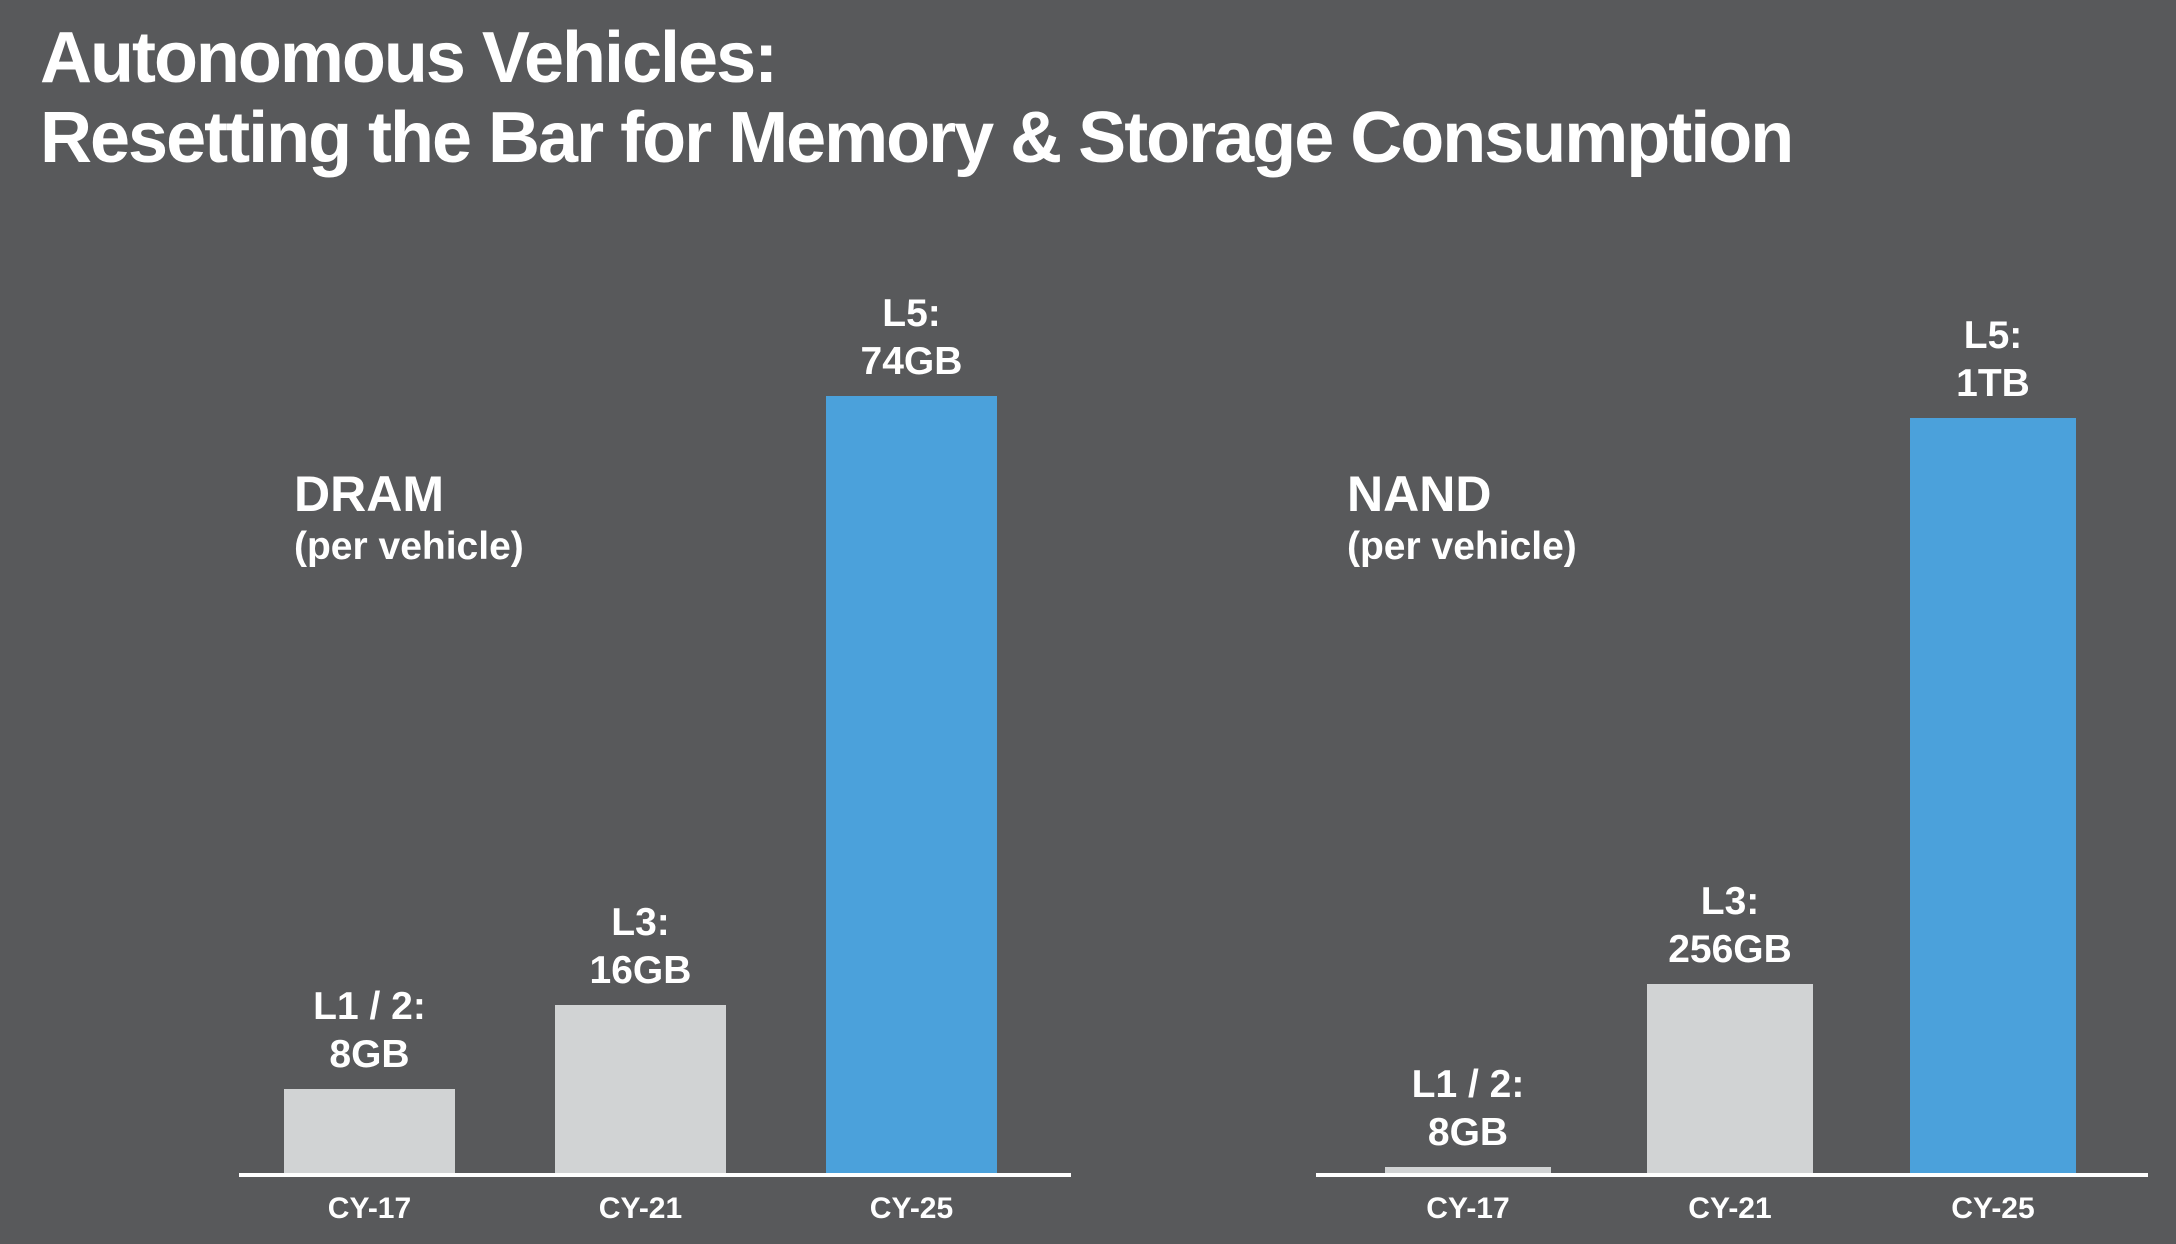  I want to click on data-label-line: 256GB, so click(1730, 950).